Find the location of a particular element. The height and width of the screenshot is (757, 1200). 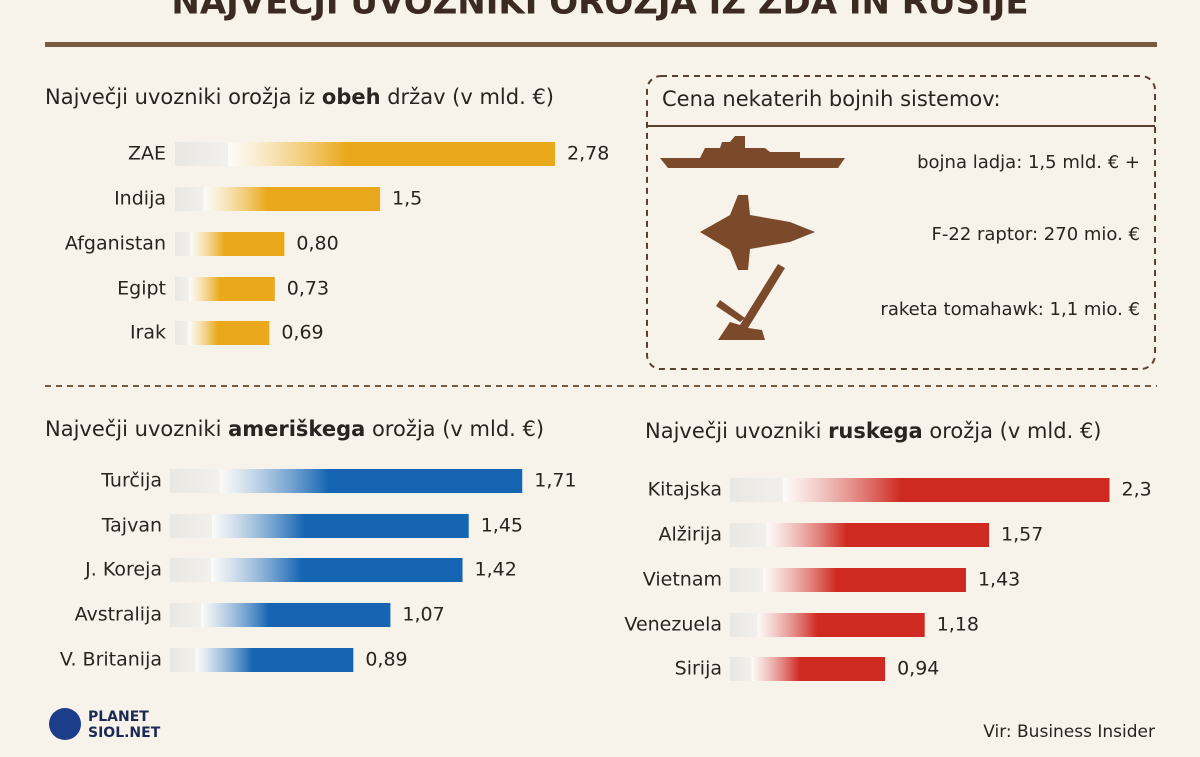

ship-icon is located at coordinates (752, 152).